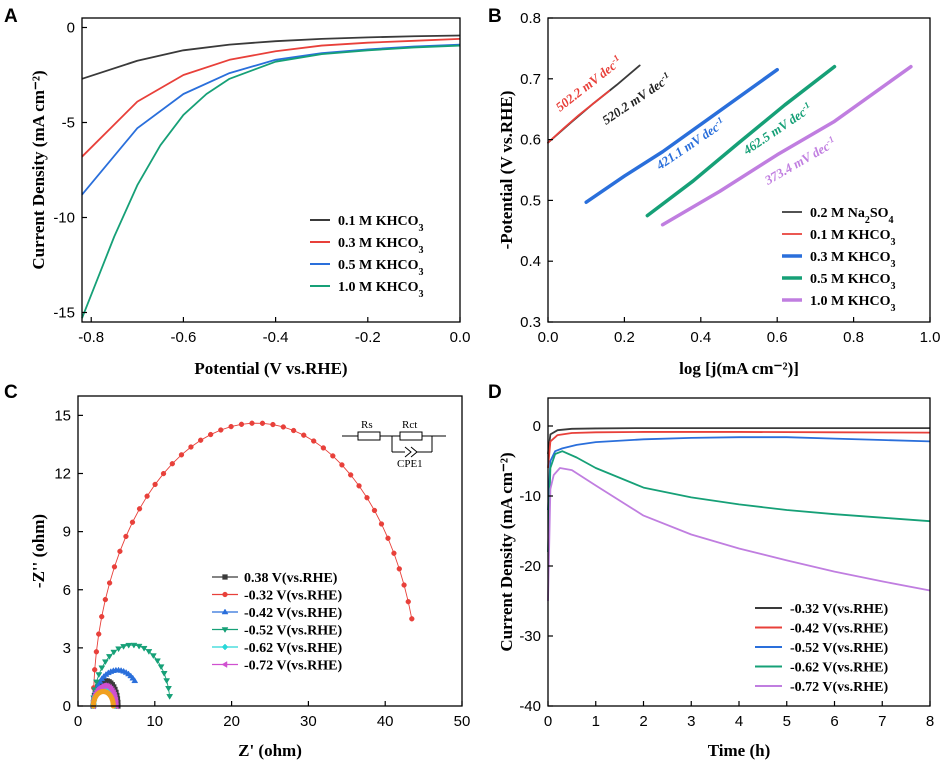 This screenshot has height=764, width=941. I want to click on panel-a-series-1-0-m-khco, so click(271, 181).